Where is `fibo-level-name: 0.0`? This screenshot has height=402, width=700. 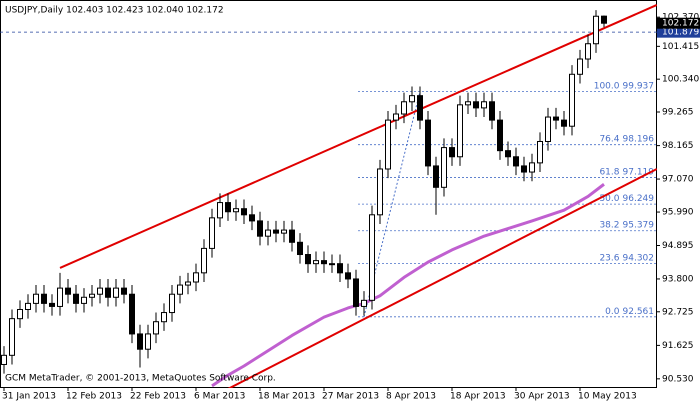 fibo-level-name: 0.0 is located at coordinates (612, 311).